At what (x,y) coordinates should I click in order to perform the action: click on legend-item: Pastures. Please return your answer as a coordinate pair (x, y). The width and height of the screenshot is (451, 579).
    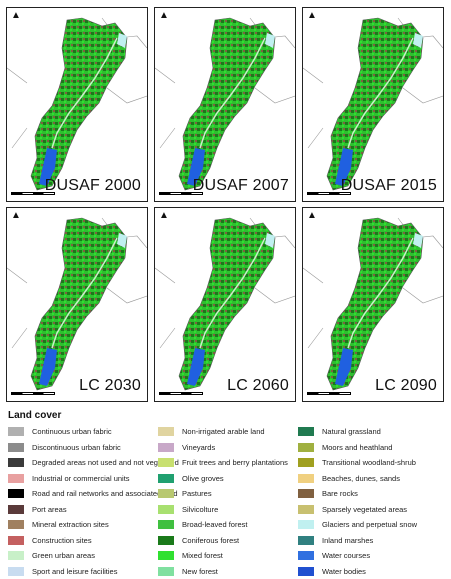
    Looking at the image, I should click on (223, 494).